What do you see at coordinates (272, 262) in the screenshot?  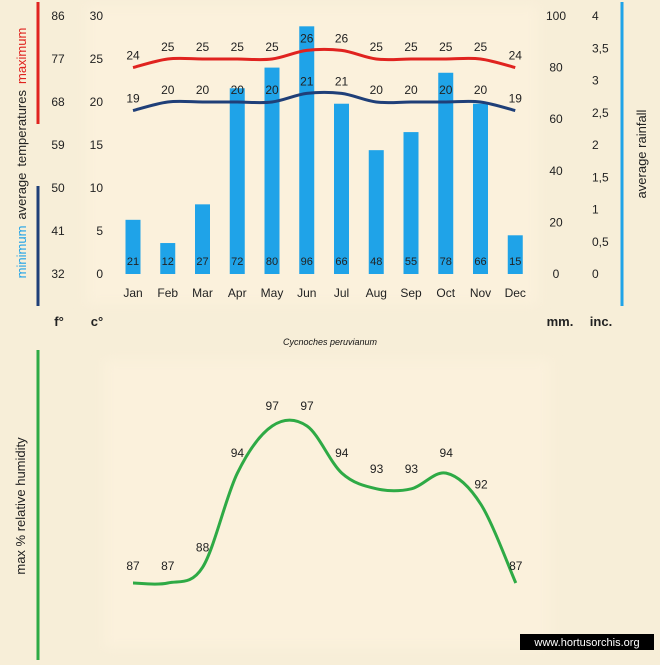 I see `rainfall-value-label: 80` at bounding box center [272, 262].